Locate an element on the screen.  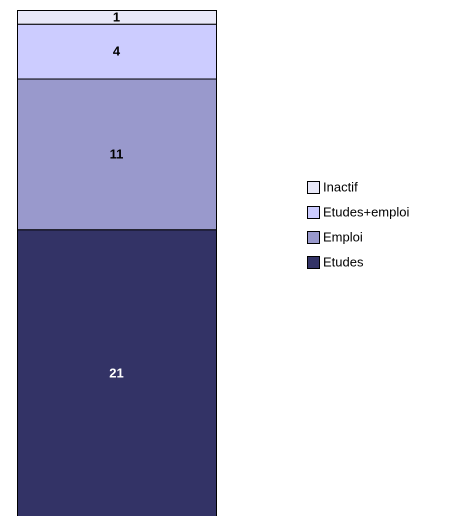
legend-label: Inactif is located at coordinates (340, 186).